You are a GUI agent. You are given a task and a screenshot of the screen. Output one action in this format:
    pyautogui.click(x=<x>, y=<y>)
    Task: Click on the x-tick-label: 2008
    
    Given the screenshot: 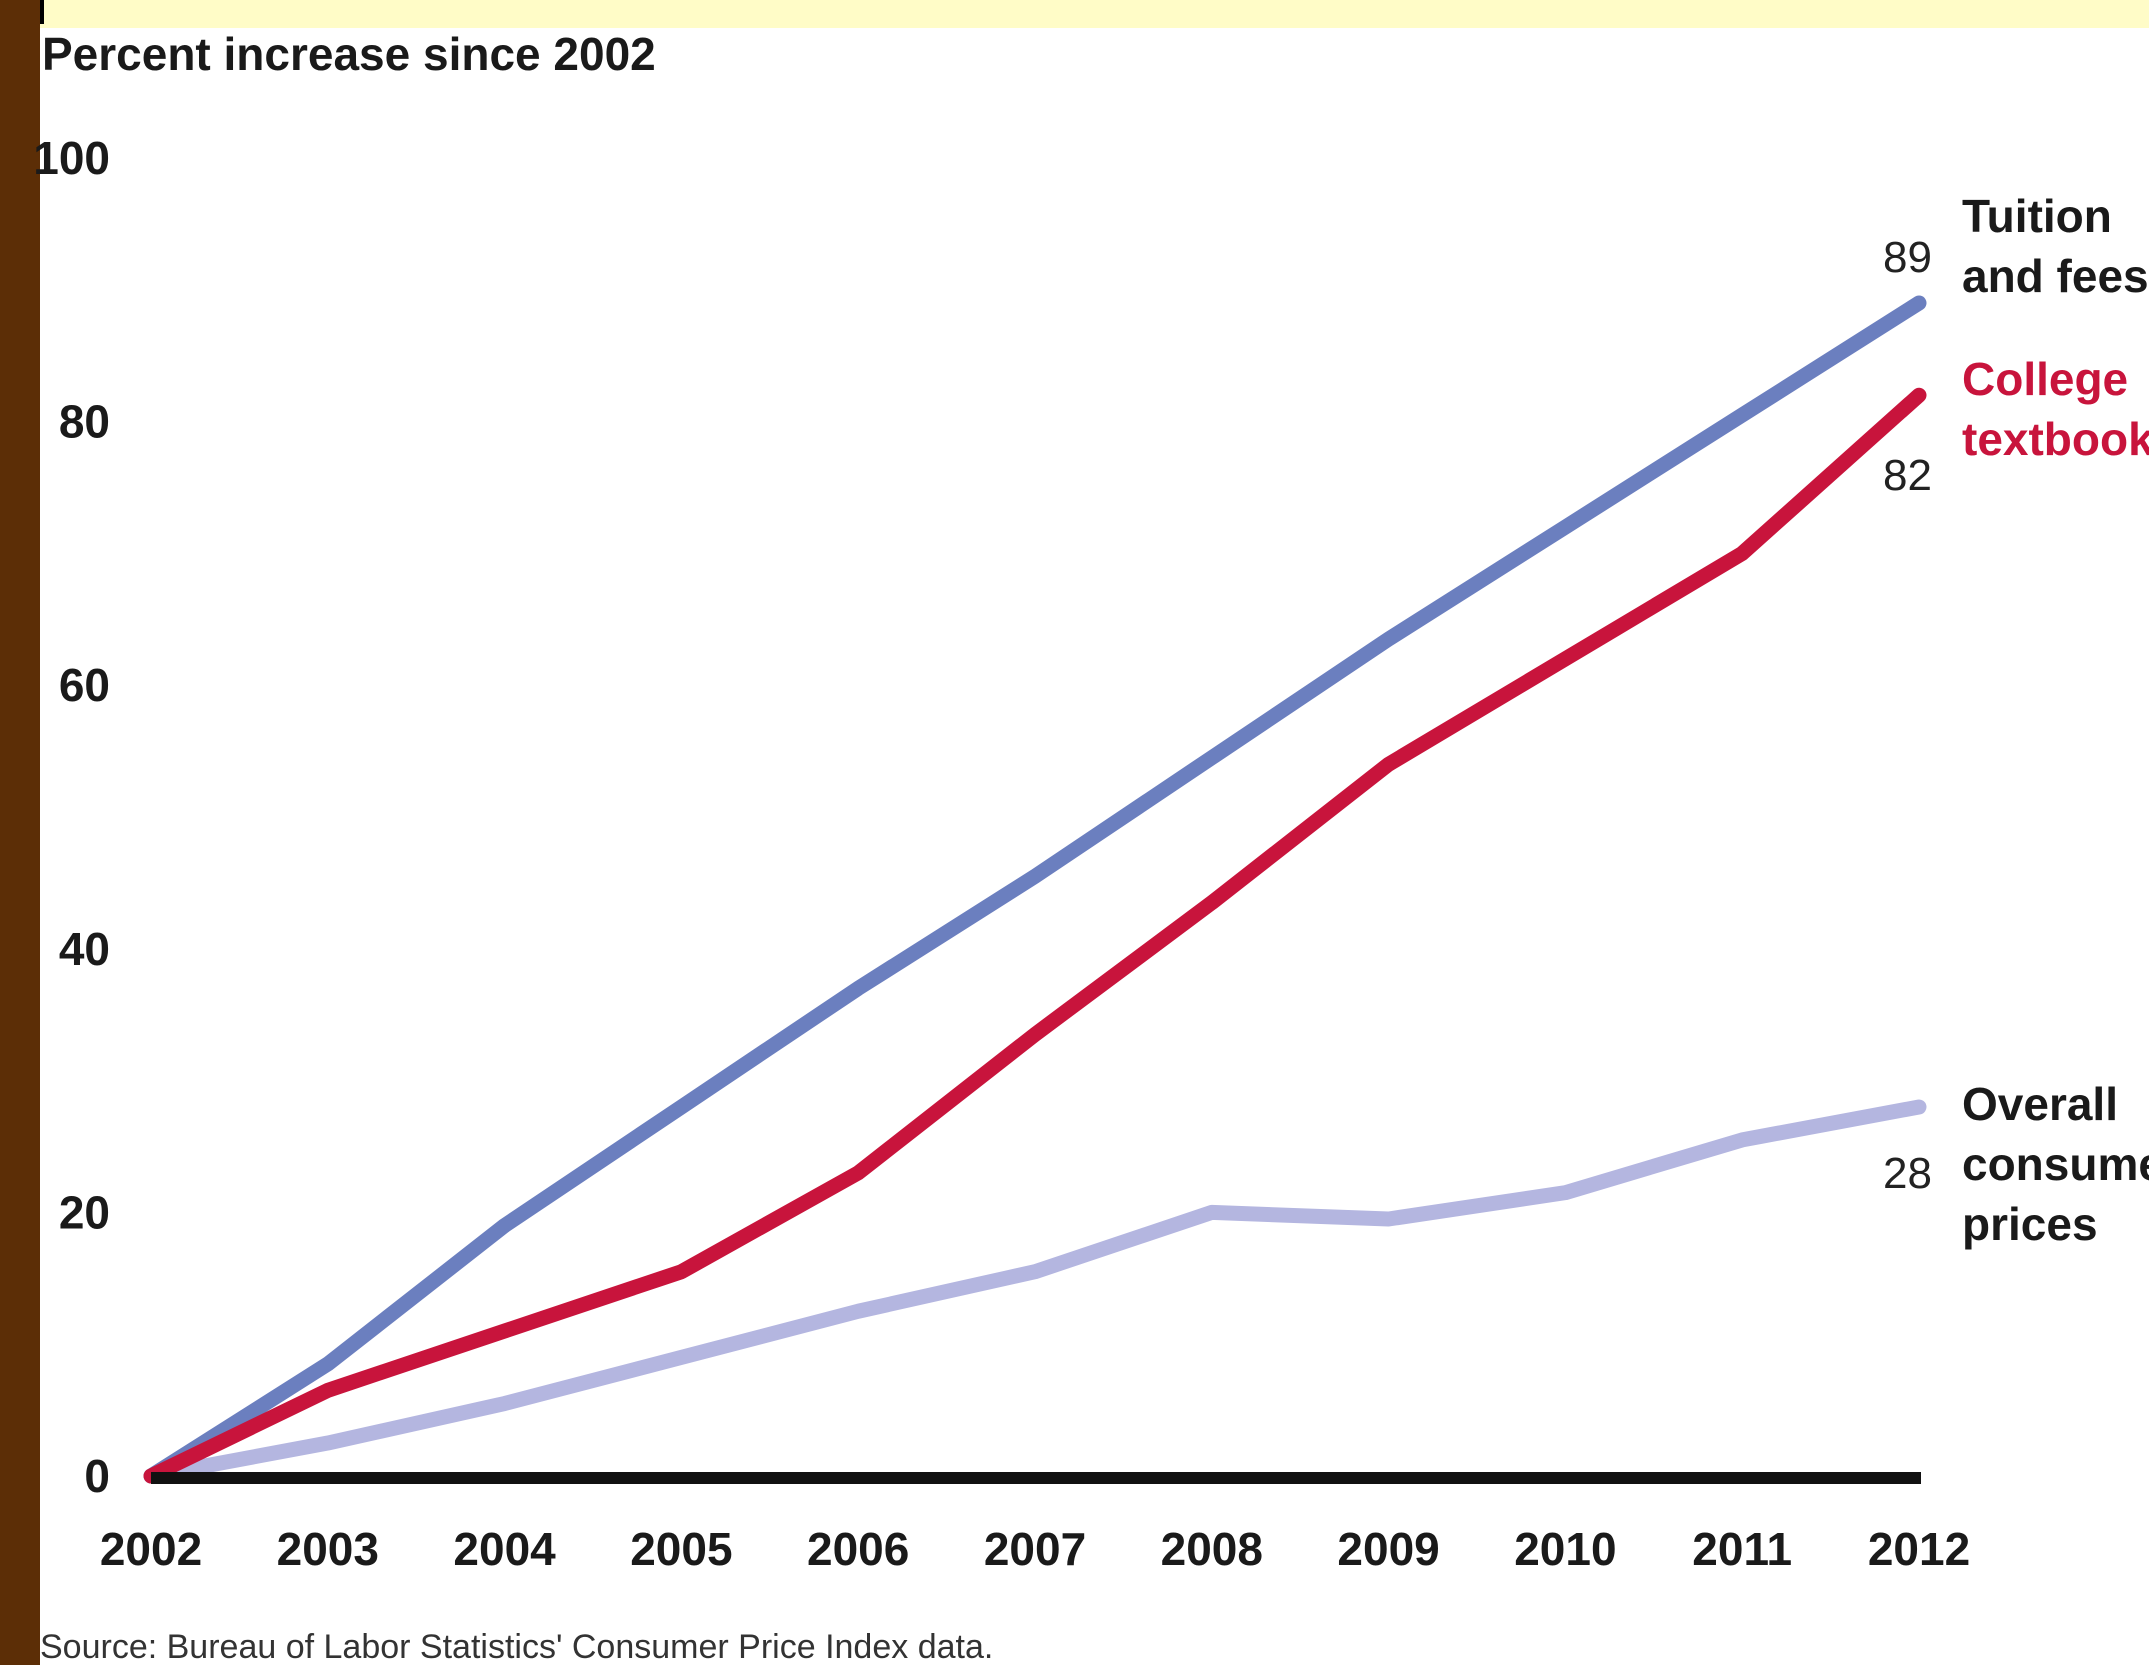 What is the action you would take?
    pyautogui.click(x=1212, y=1549)
    